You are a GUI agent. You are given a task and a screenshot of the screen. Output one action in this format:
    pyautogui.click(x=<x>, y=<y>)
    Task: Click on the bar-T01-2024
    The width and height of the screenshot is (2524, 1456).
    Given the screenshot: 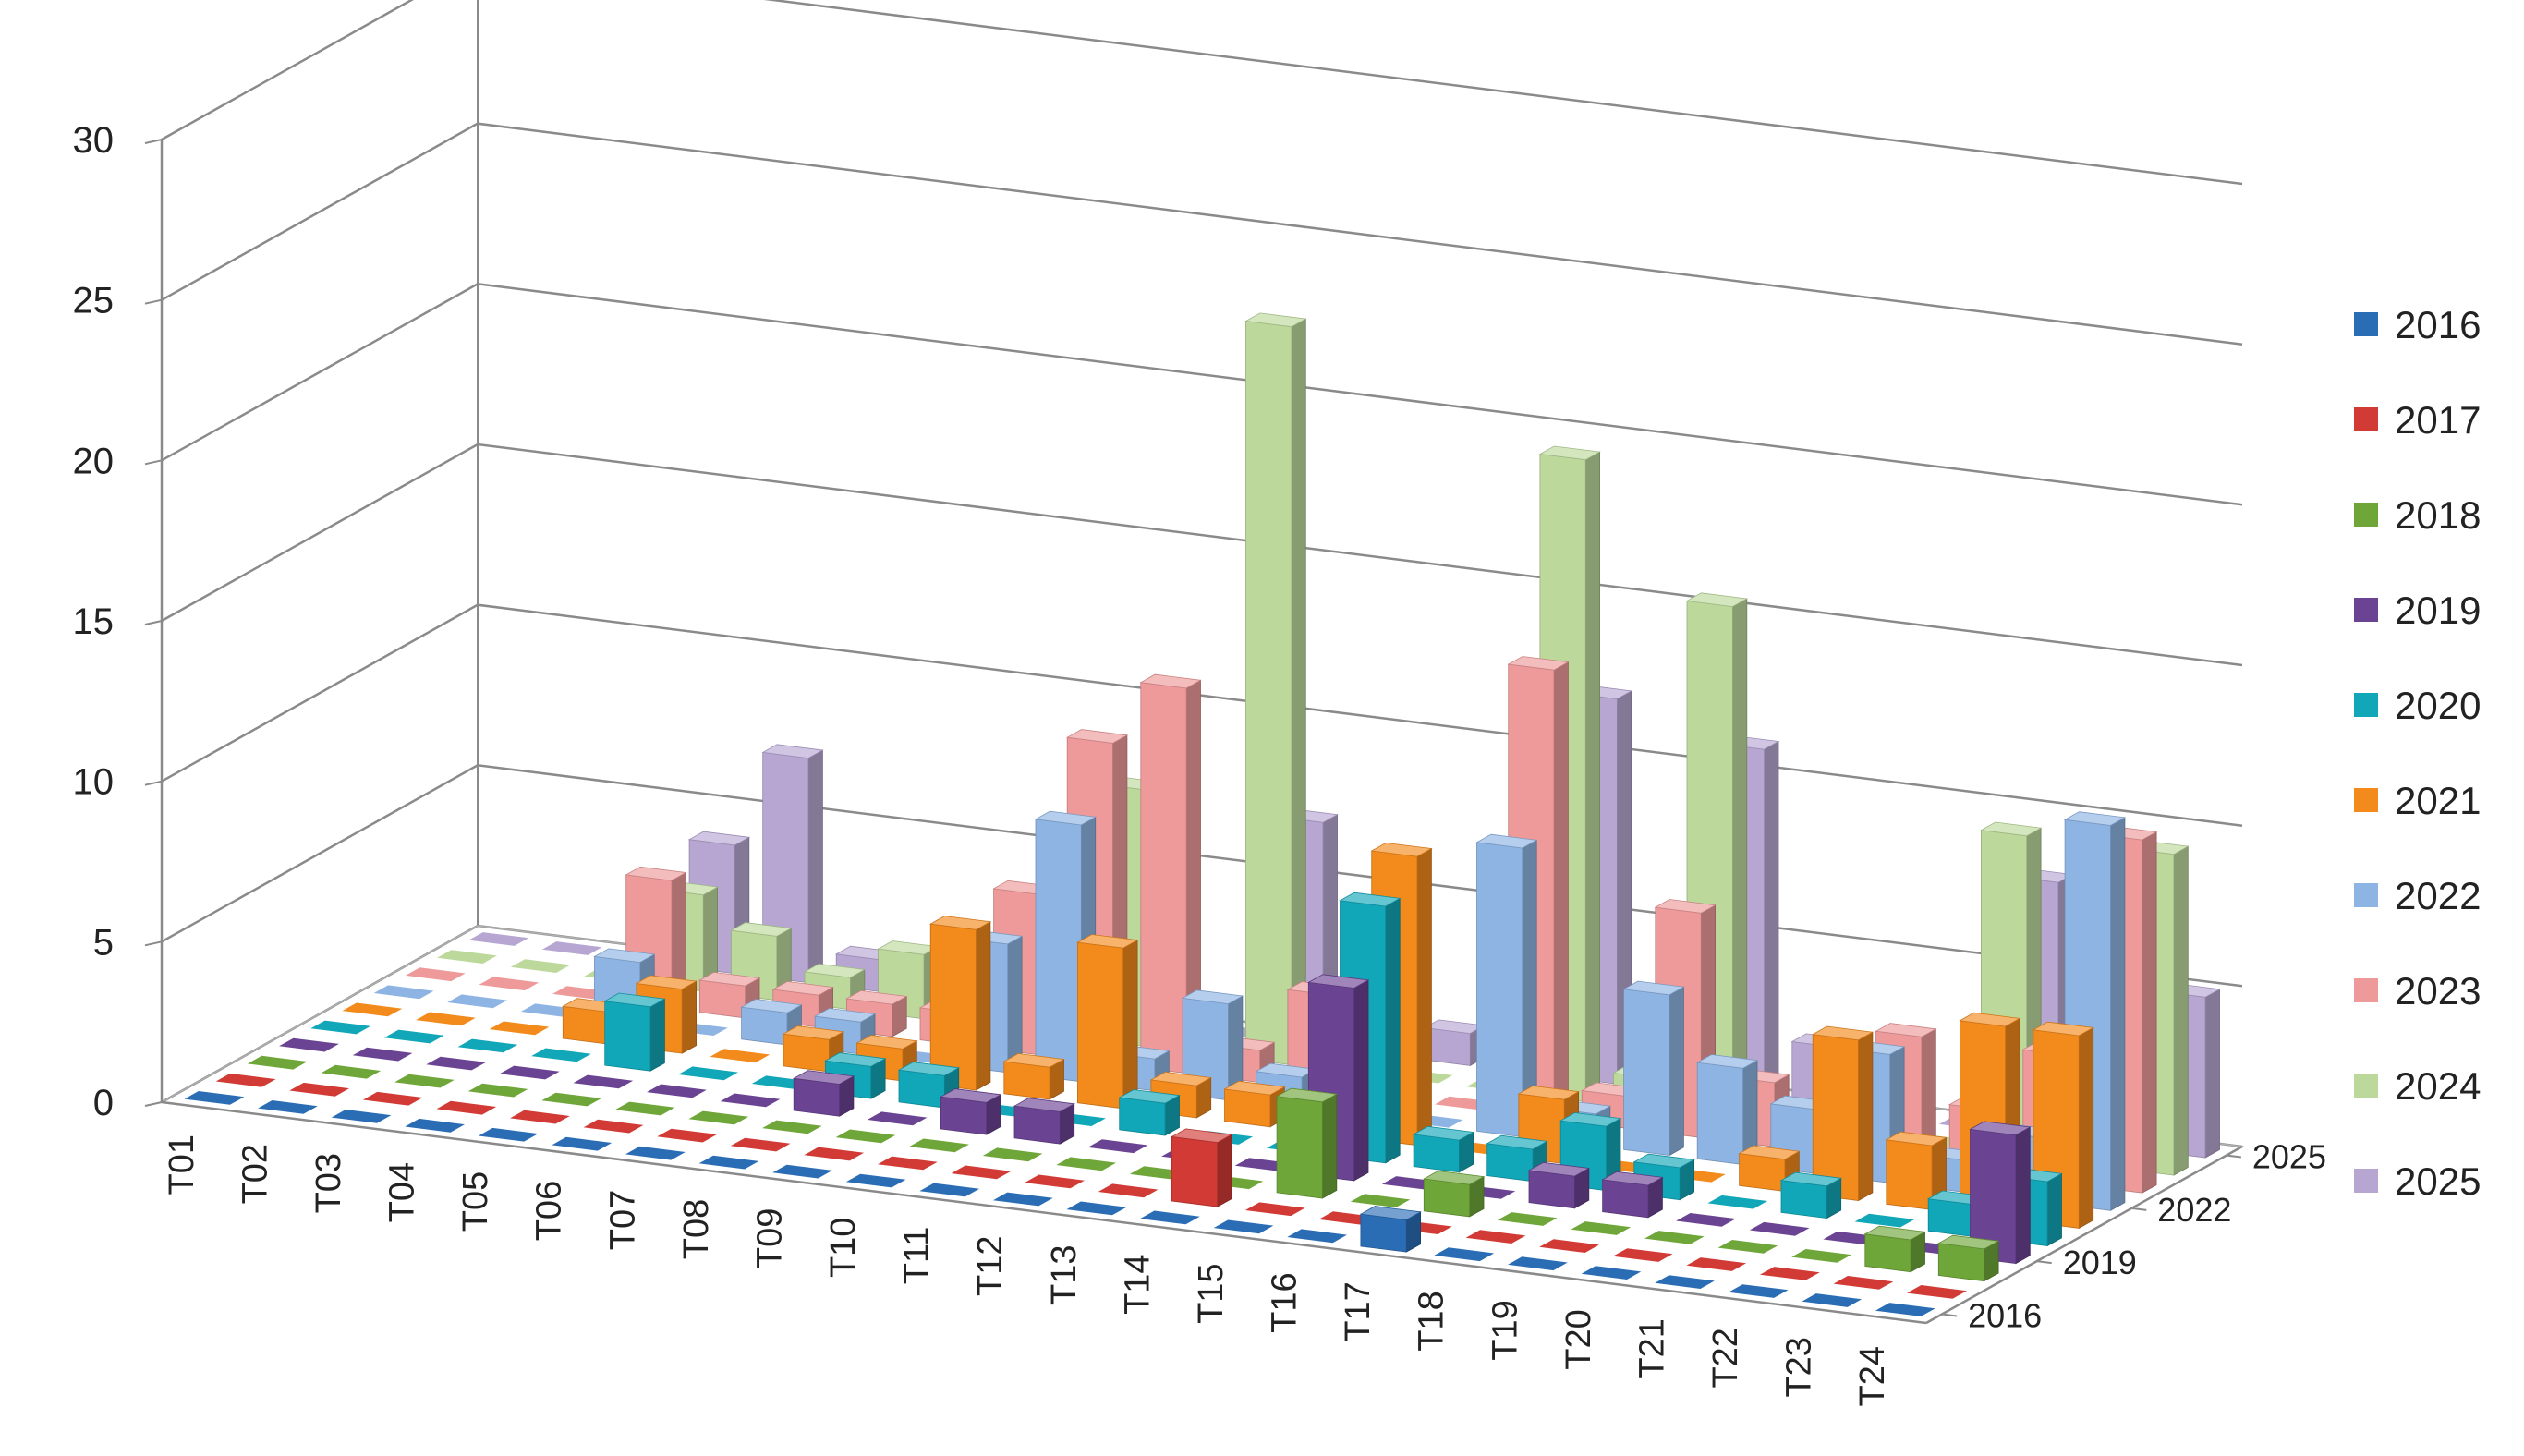 What is the action you would take?
    pyautogui.click(x=467, y=957)
    